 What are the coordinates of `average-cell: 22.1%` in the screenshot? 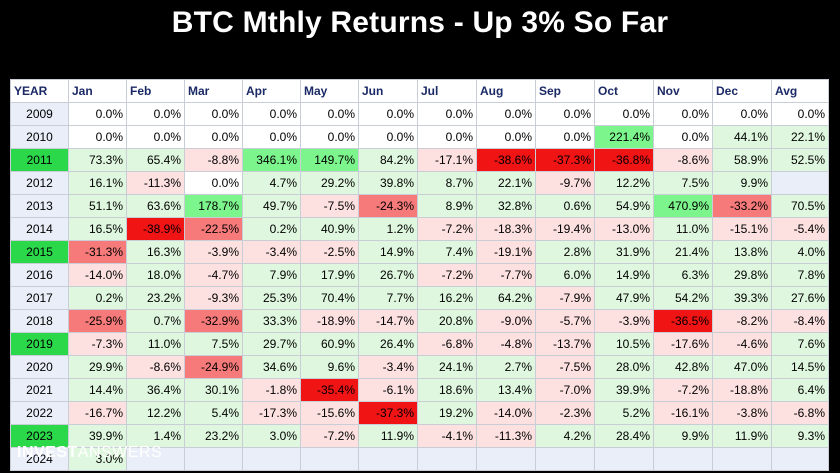 It's located at (800, 137).